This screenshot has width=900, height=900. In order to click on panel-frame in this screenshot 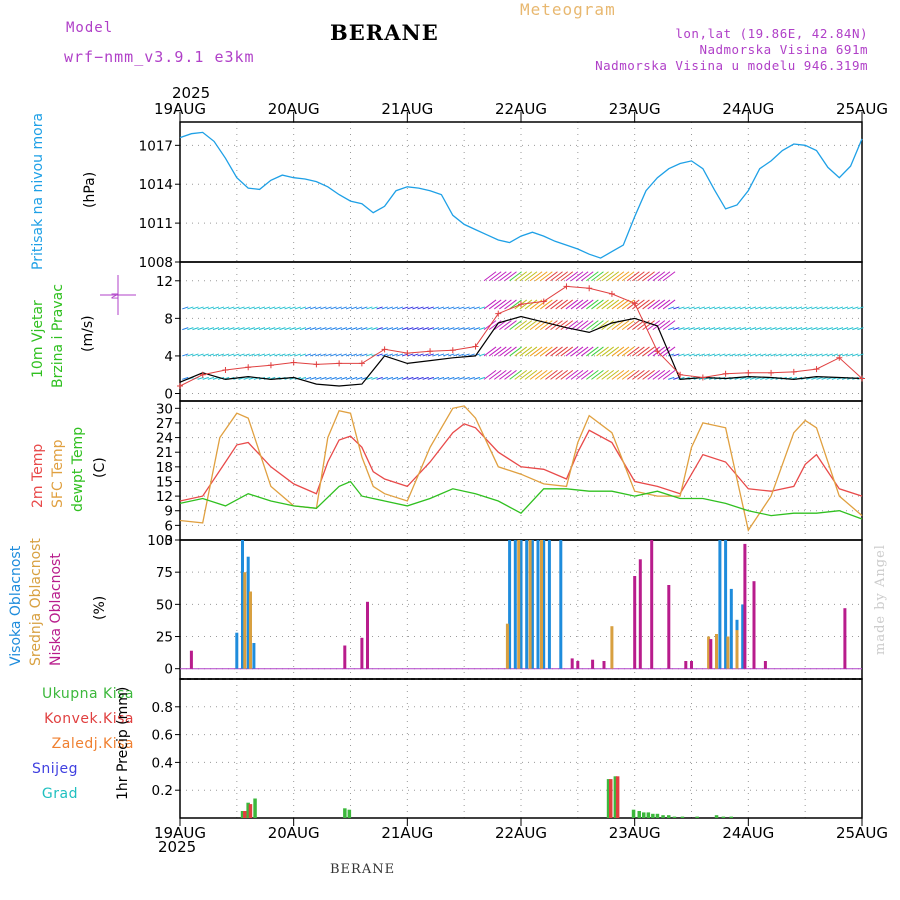, I will do `click(521, 748)`.